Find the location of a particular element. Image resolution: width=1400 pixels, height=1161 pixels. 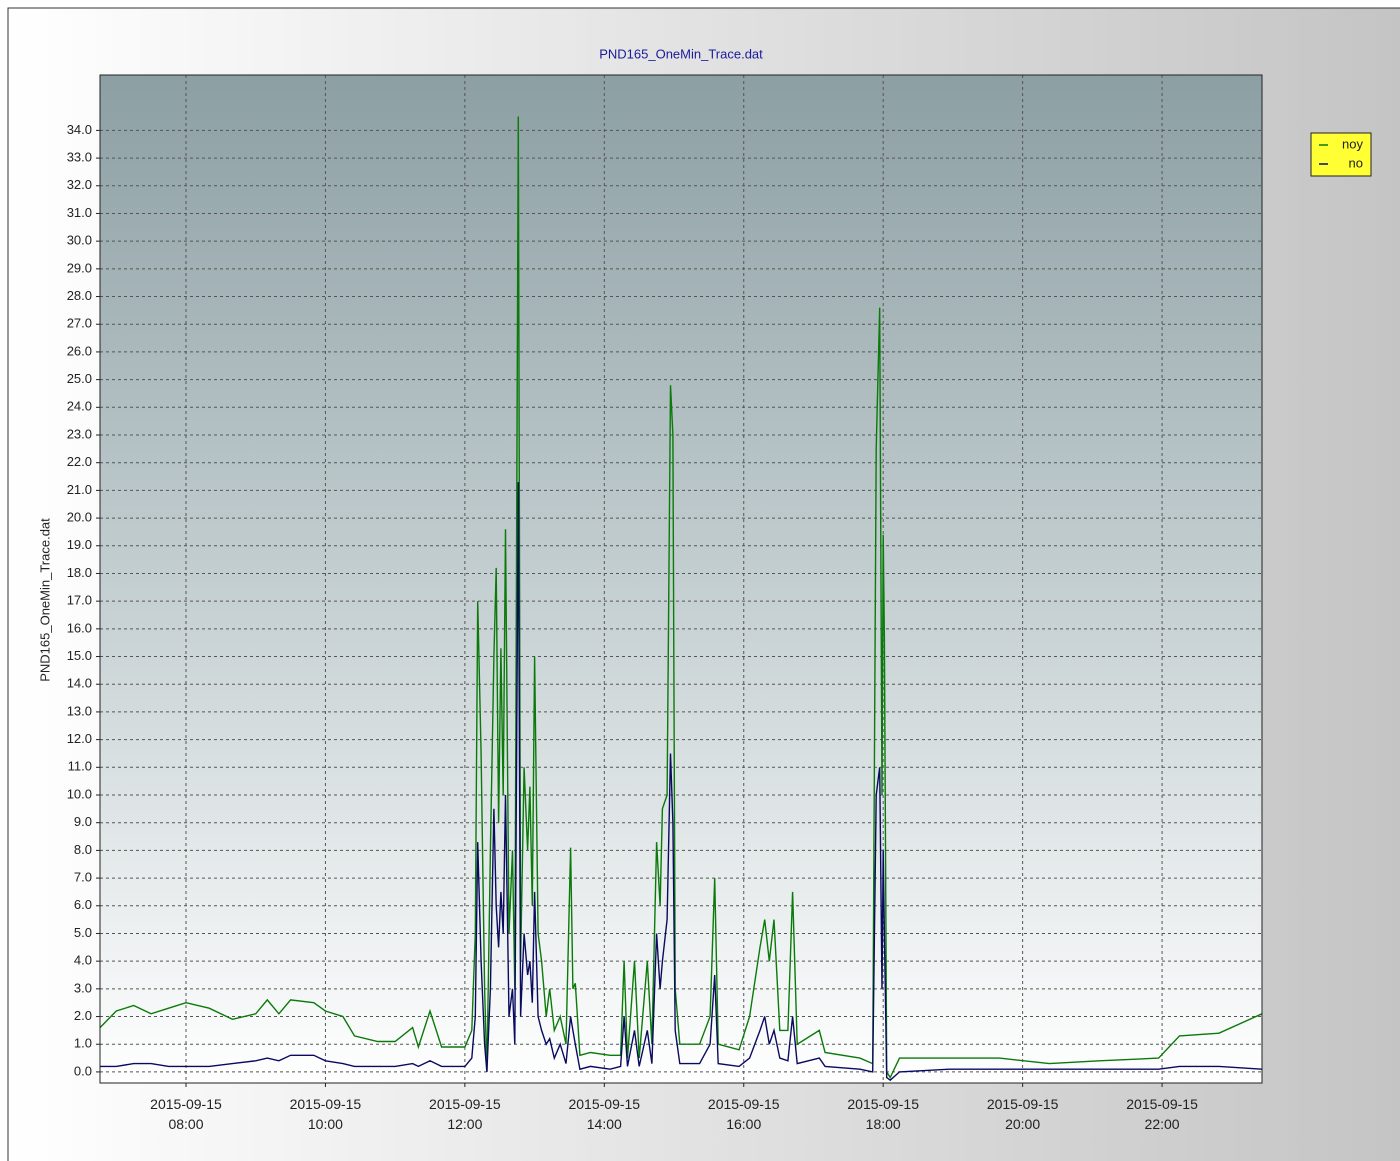

y-tick-label: 8.0 is located at coordinates (83, 849).